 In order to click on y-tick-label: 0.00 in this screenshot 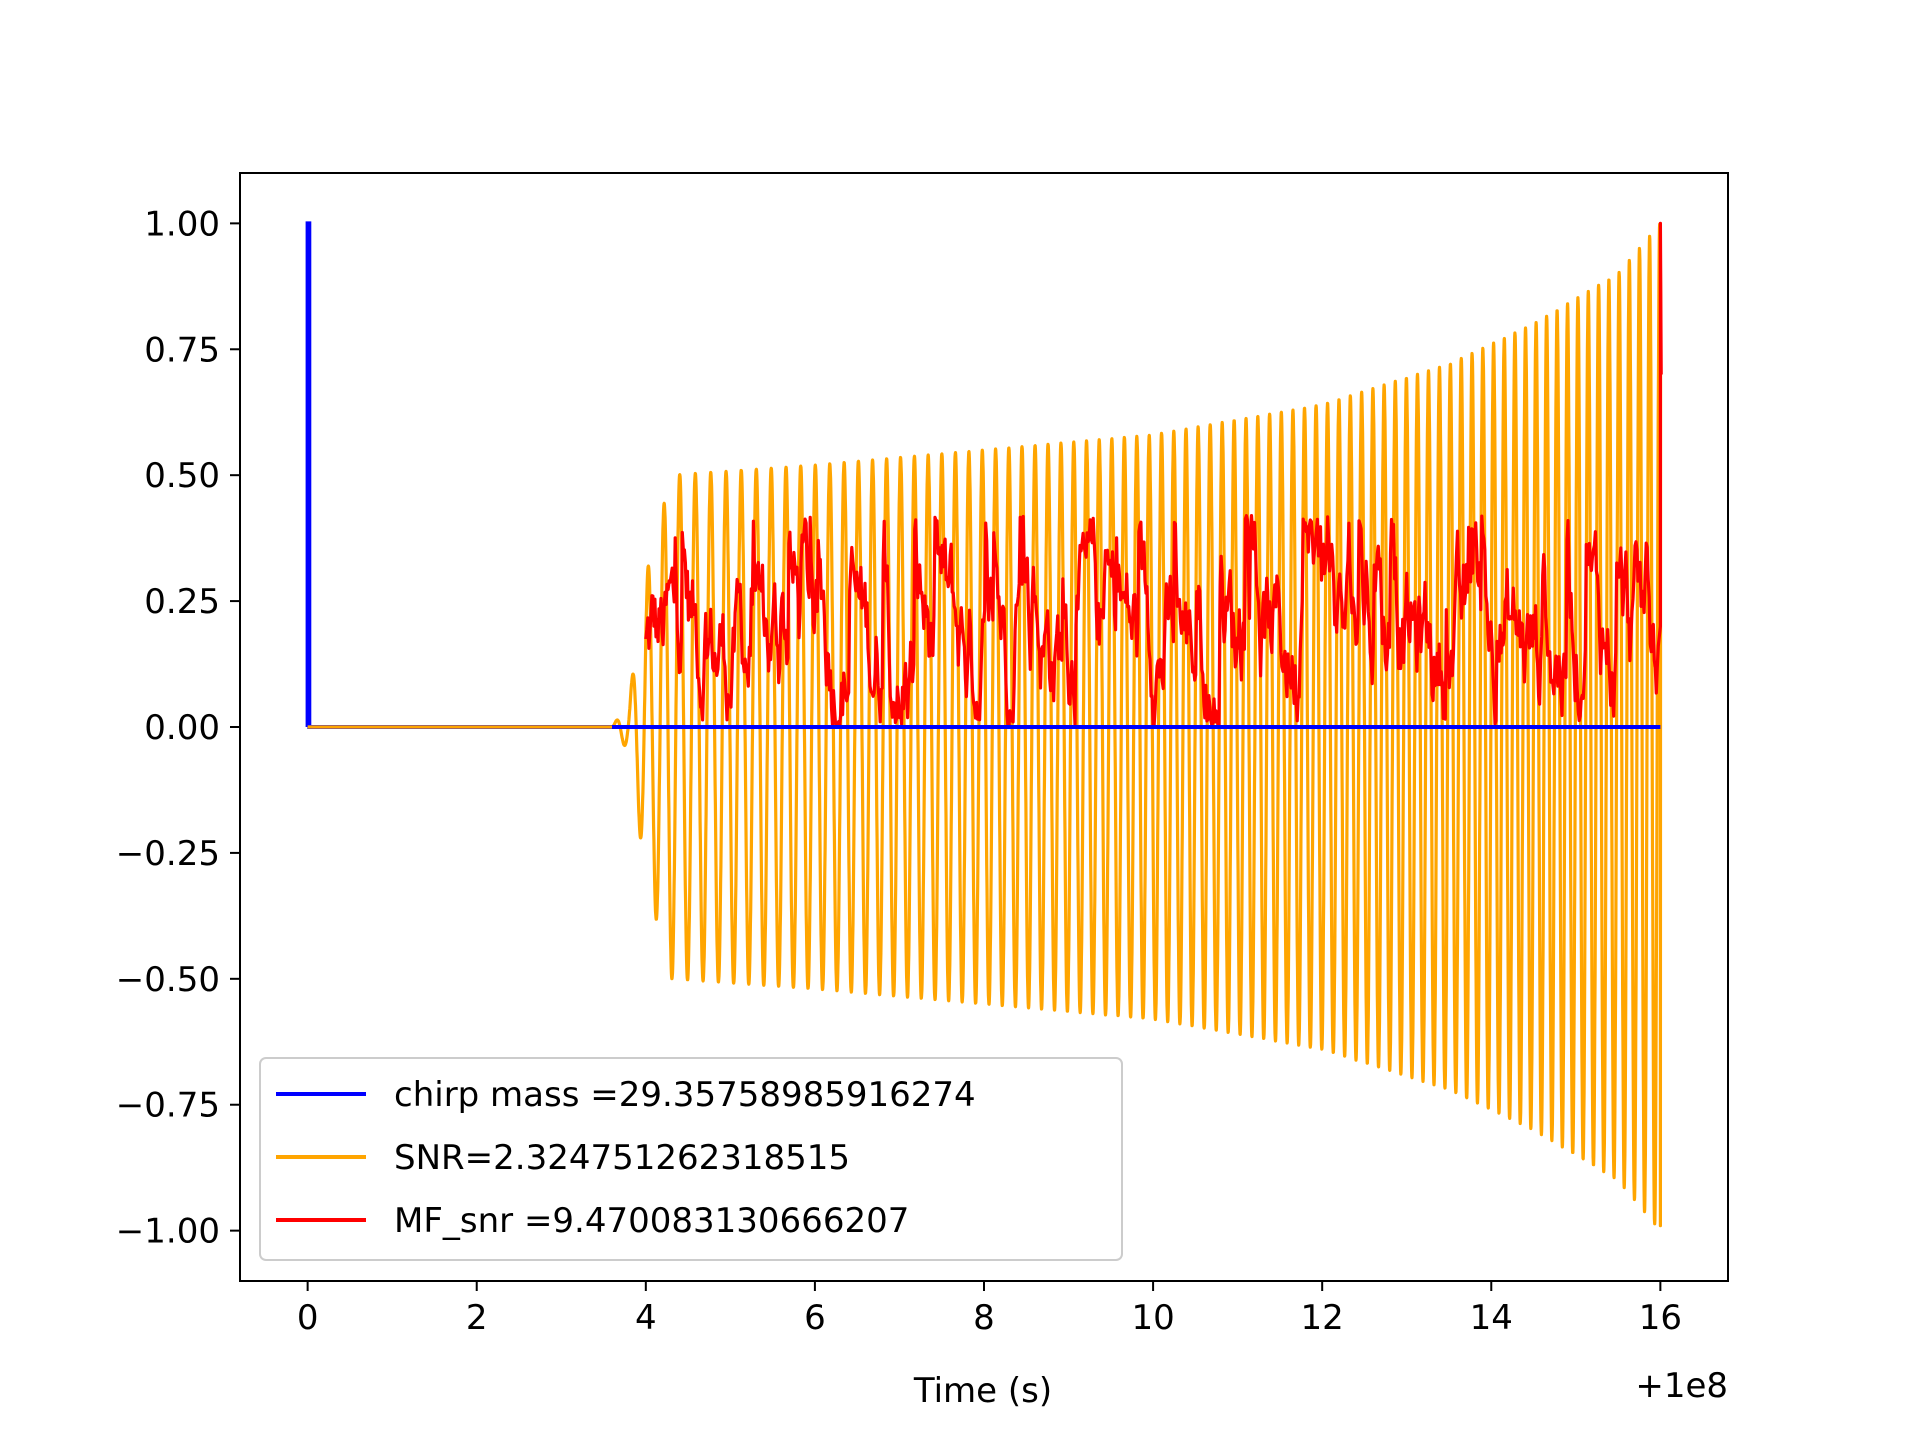, I will do `click(182, 728)`.